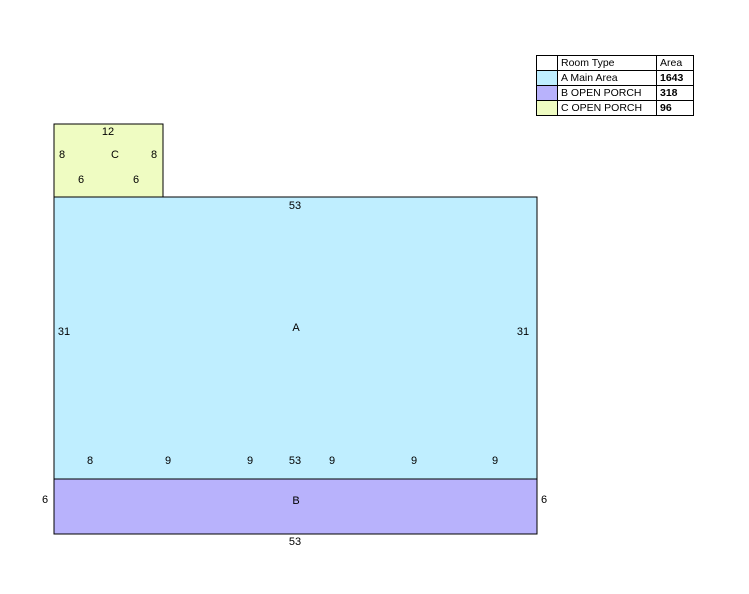 Image resolution: width=749 pixels, height=594 pixels. Describe the element at coordinates (295, 501) in the screenshot. I see `room-label: B` at that location.